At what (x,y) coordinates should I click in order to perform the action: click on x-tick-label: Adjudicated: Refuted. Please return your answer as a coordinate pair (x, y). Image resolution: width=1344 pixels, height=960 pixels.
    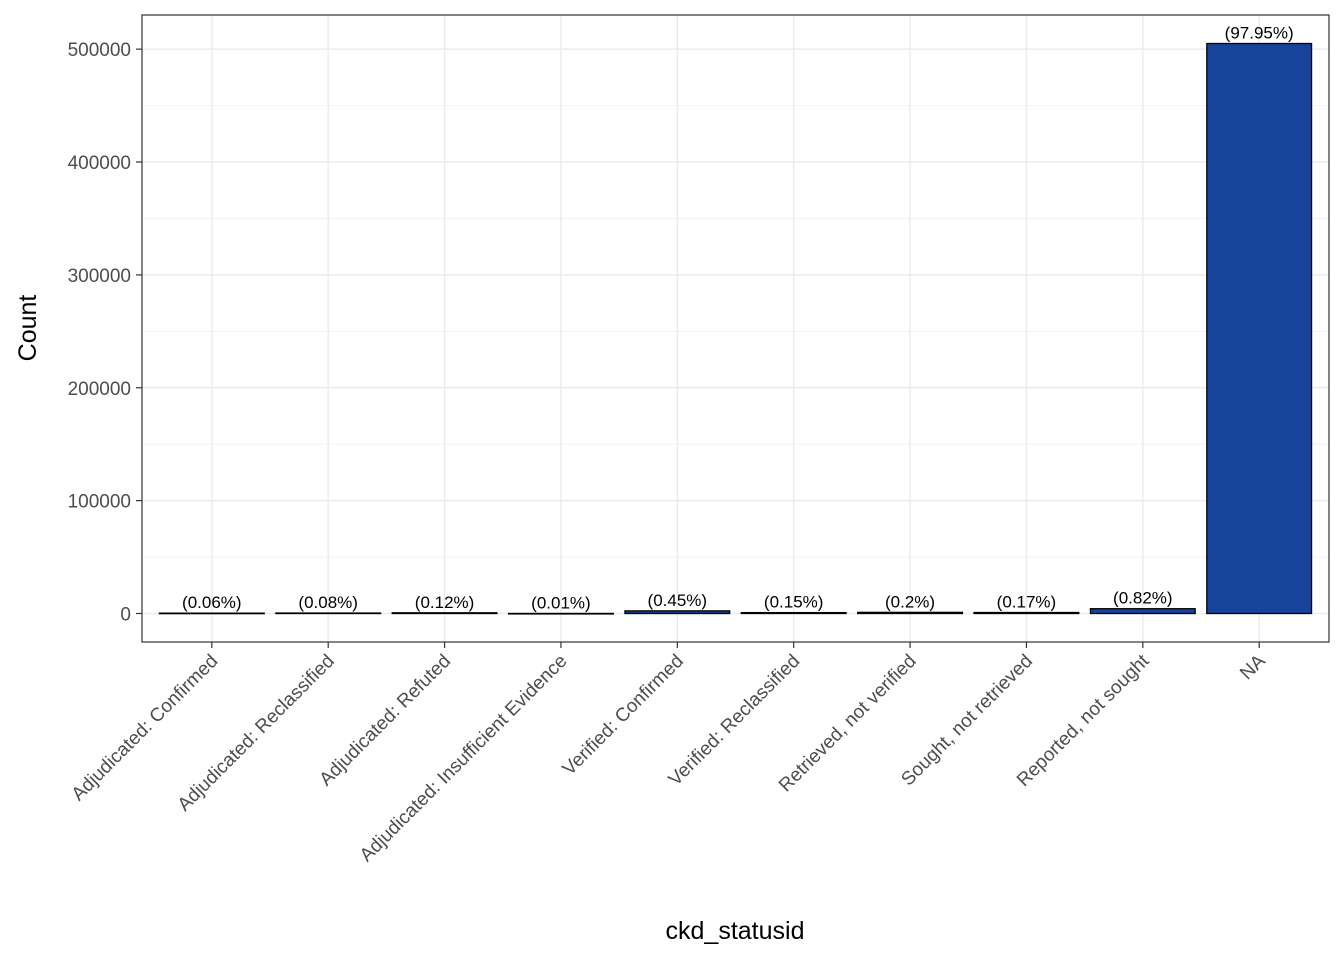
    Looking at the image, I should click on (386, 721).